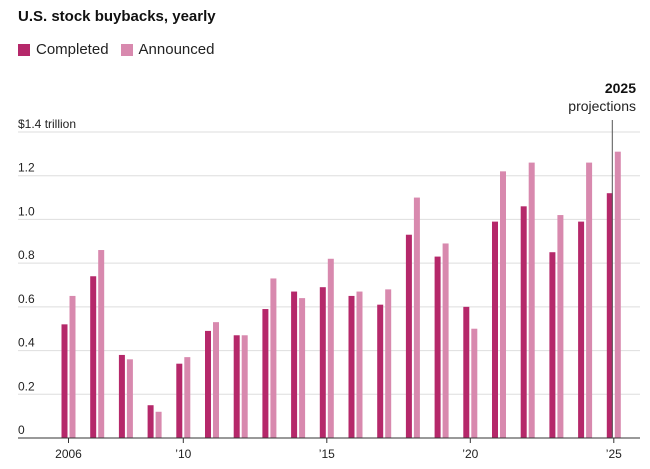 The image size is (650, 469). What do you see at coordinates (121, 396) in the screenshot?
I see `bar-completed-2008` at bounding box center [121, 396].